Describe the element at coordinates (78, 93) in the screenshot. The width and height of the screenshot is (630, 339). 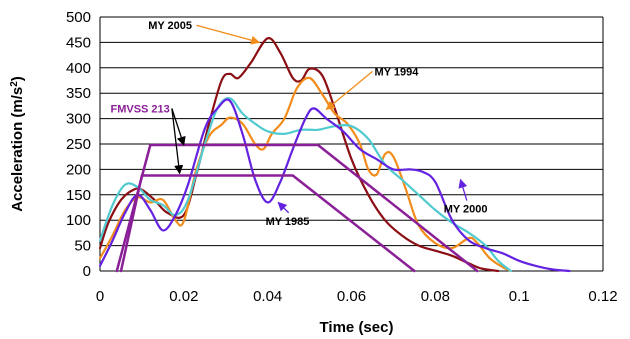
I see `y-tick-label: 350` at that location.